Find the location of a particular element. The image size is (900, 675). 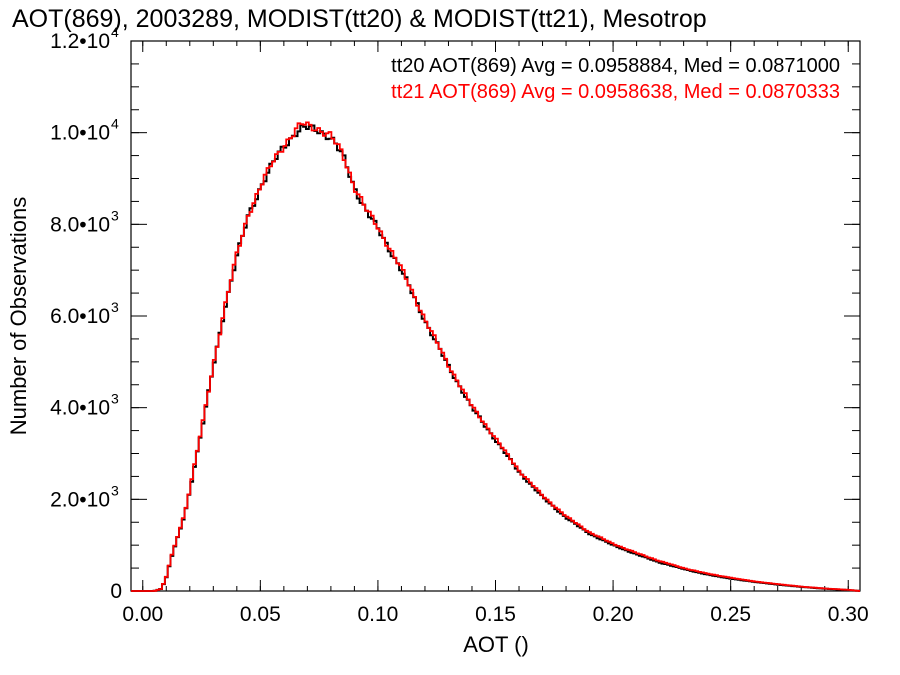

y-tick-label: 6.0•10 is located at coordinates (80, 316).